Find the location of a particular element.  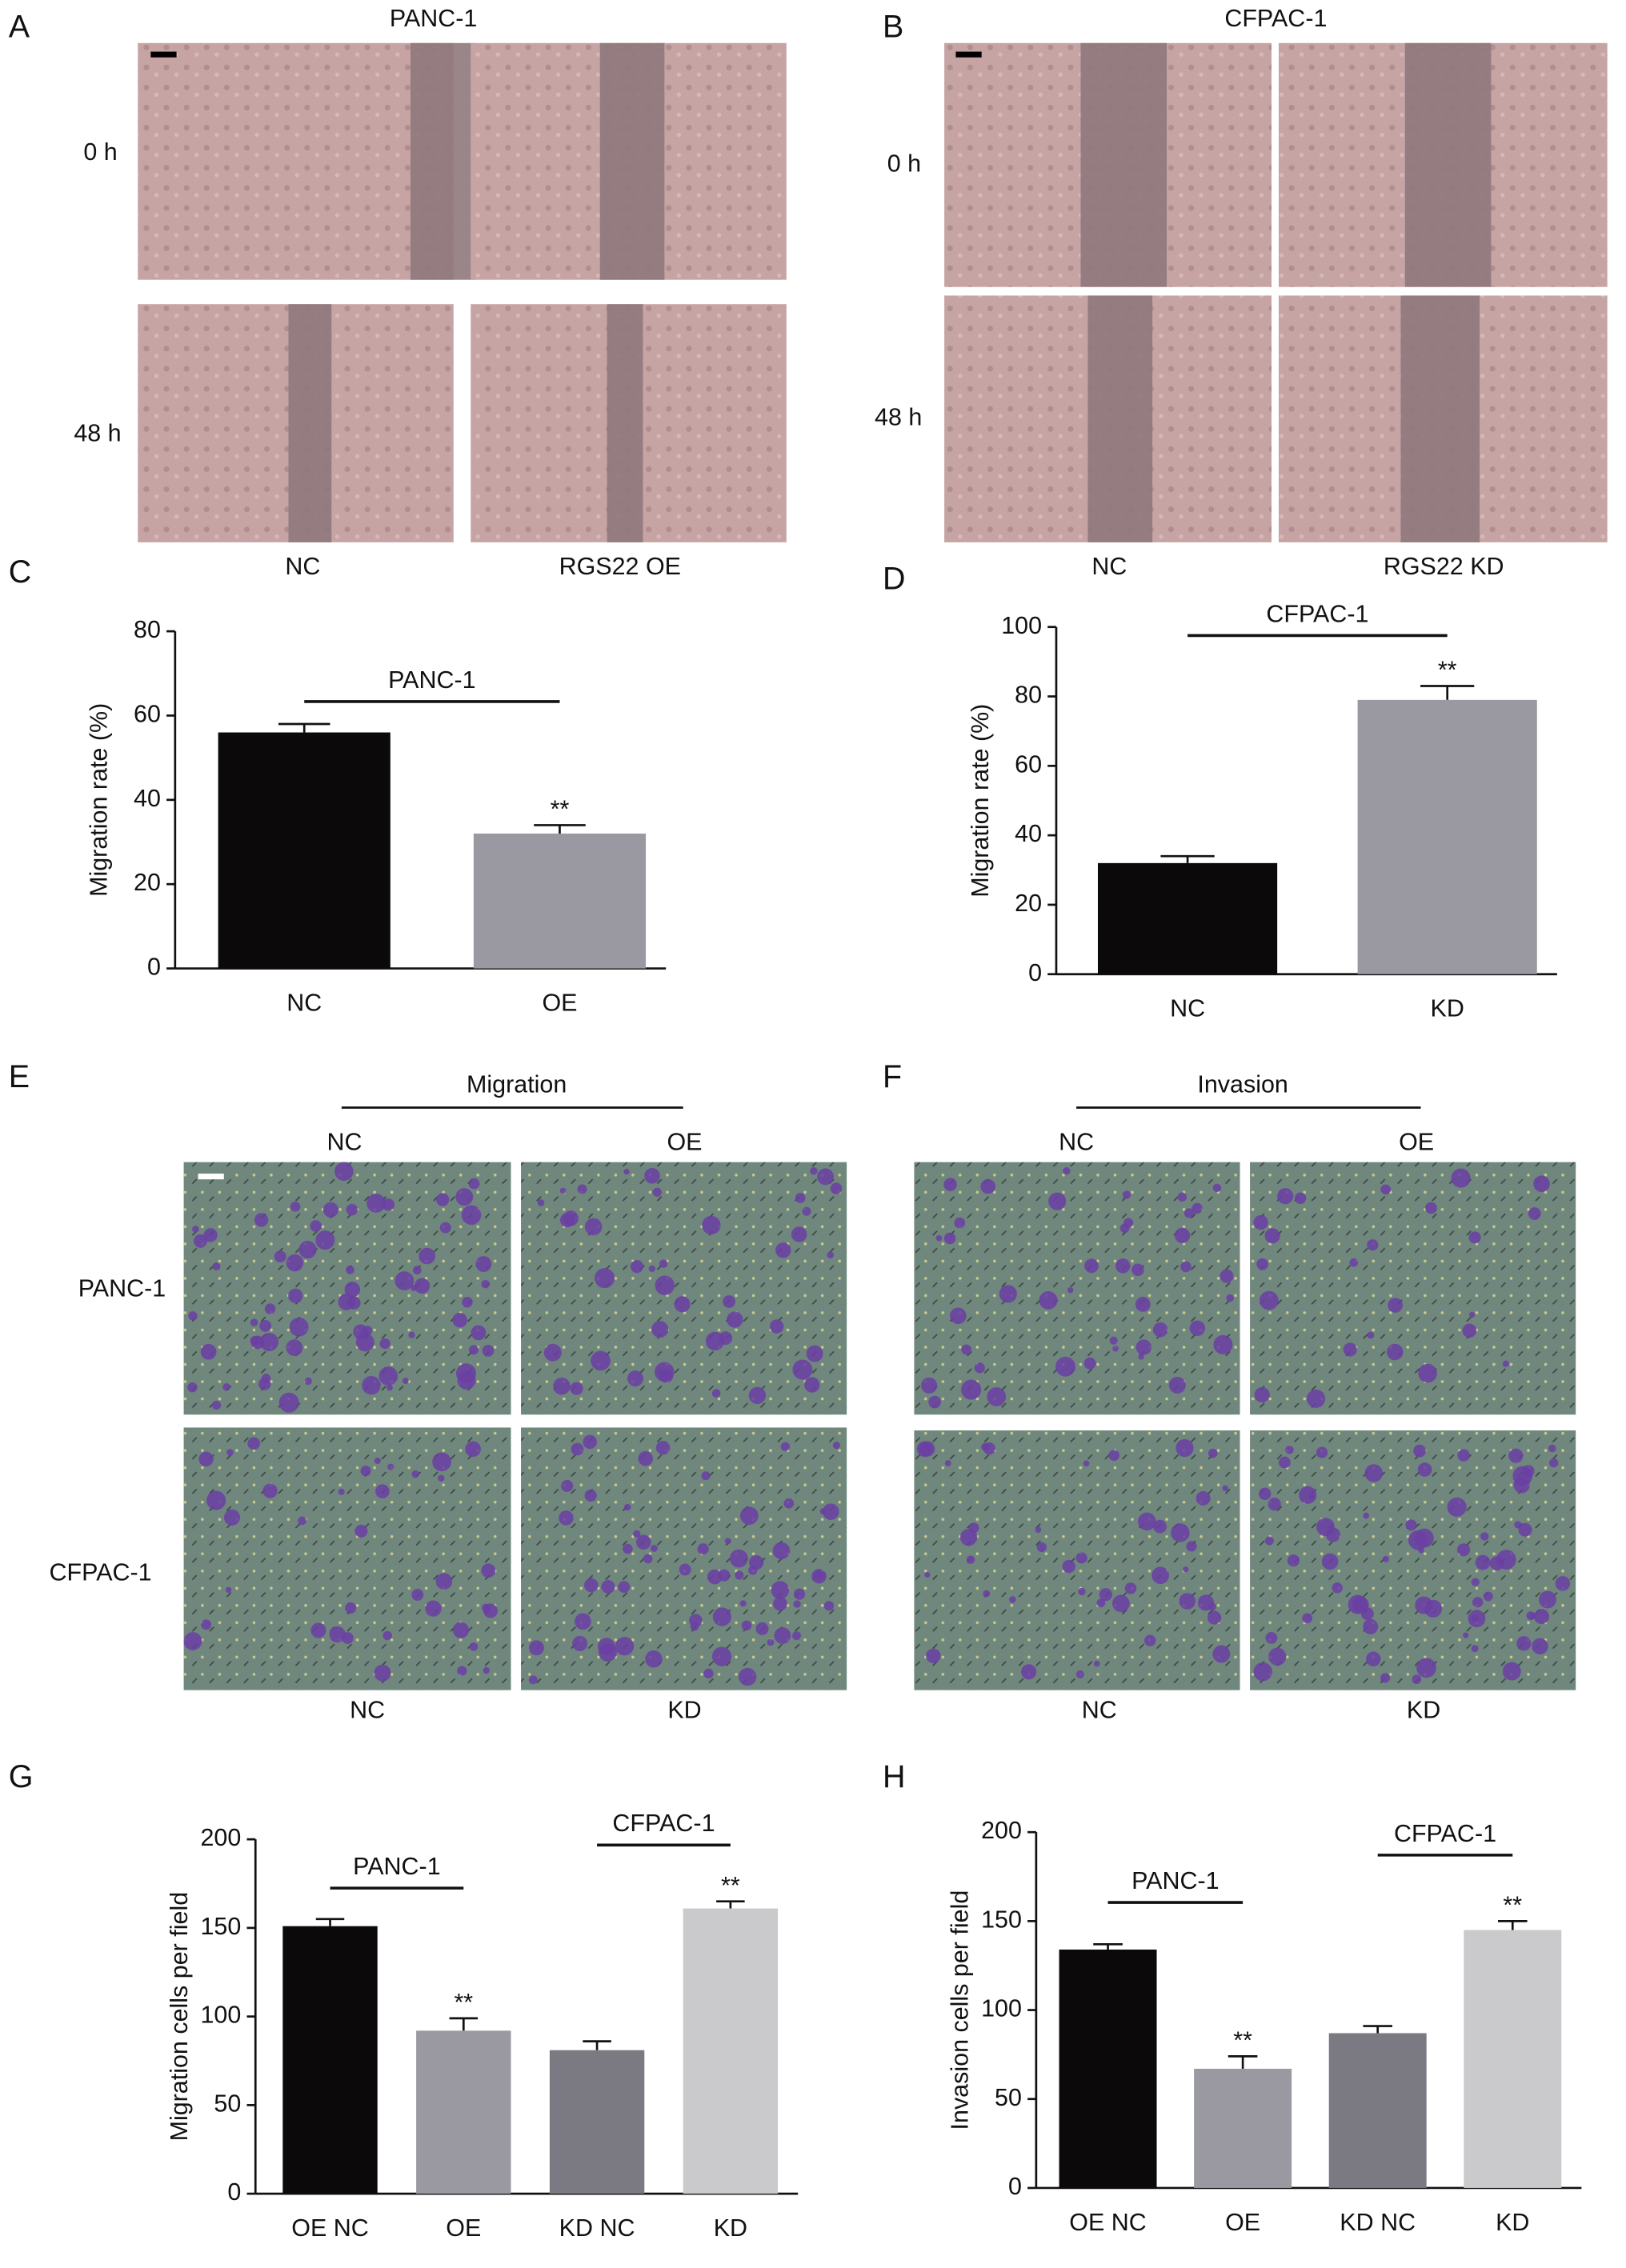

panel-label: G is located at coordinates (21, 1776).